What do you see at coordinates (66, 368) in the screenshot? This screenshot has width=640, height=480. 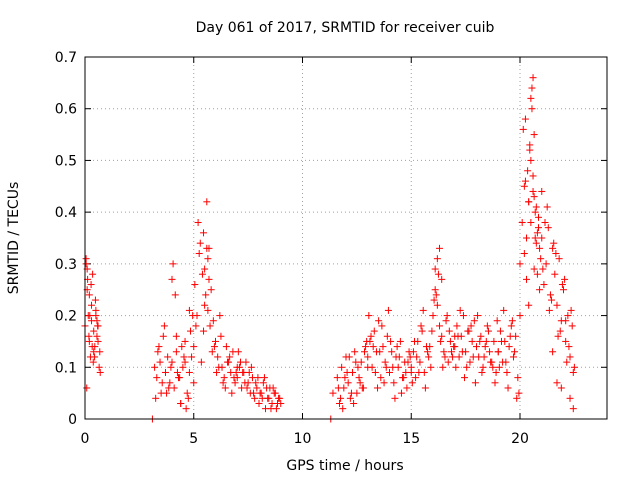 I see `y-tick-label: 0.1` at bounding box center [66, 368].